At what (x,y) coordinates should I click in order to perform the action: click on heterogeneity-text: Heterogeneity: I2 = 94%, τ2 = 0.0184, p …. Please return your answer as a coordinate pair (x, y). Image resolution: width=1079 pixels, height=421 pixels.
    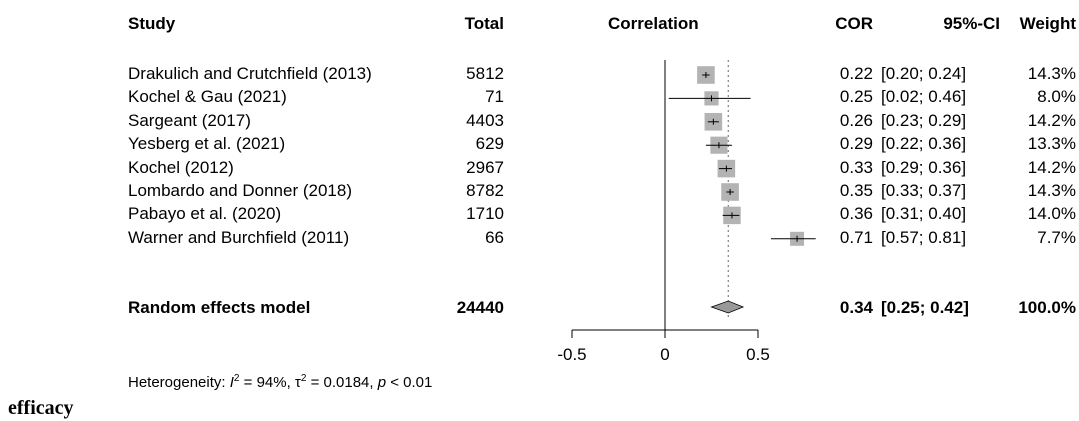
    Looking at the image, I should click on (280, 382).